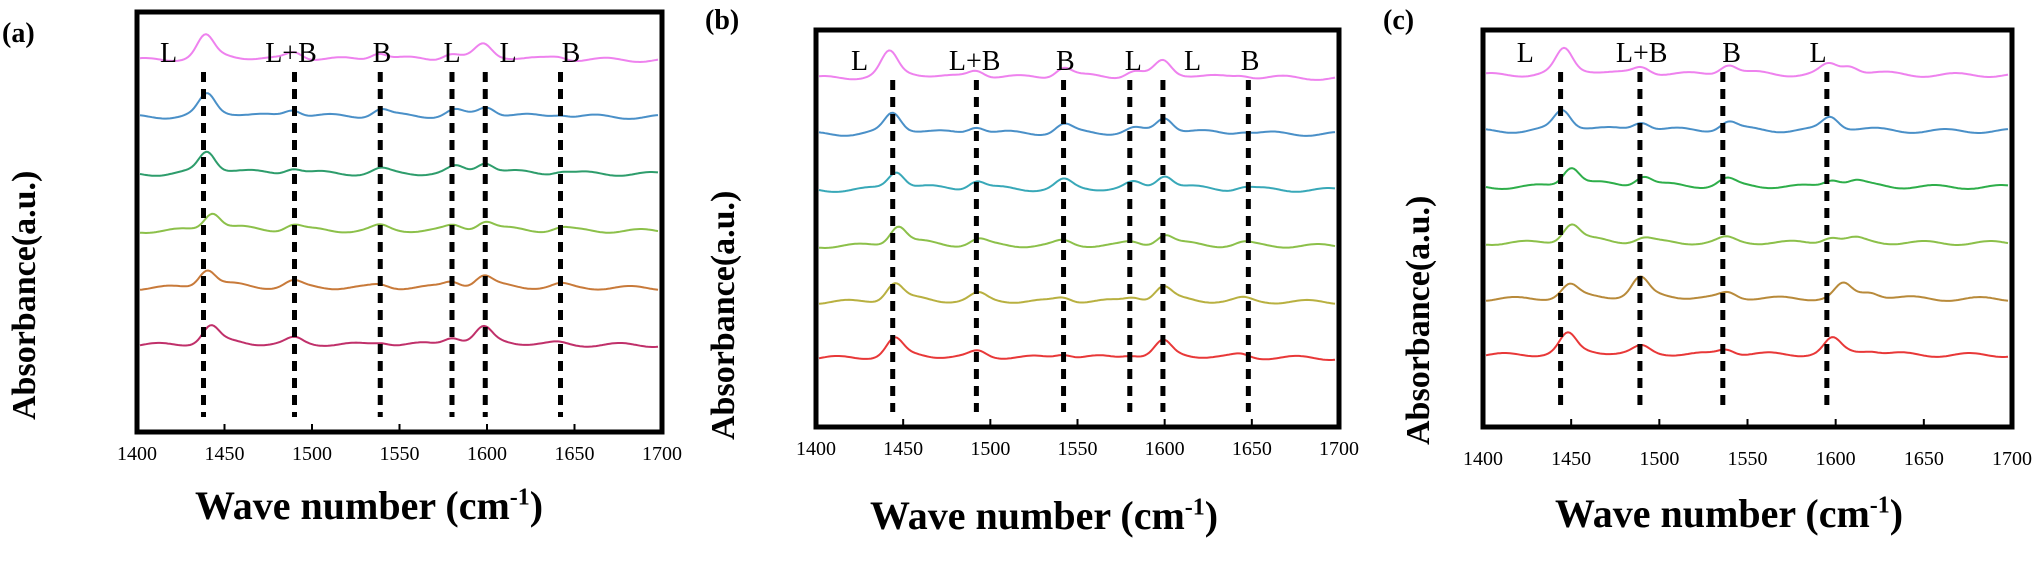 The image size is (2032, 561). Describe the element at coordinates (1399, 20) in the screenshot. I see `panel-label: (c)` at that location.